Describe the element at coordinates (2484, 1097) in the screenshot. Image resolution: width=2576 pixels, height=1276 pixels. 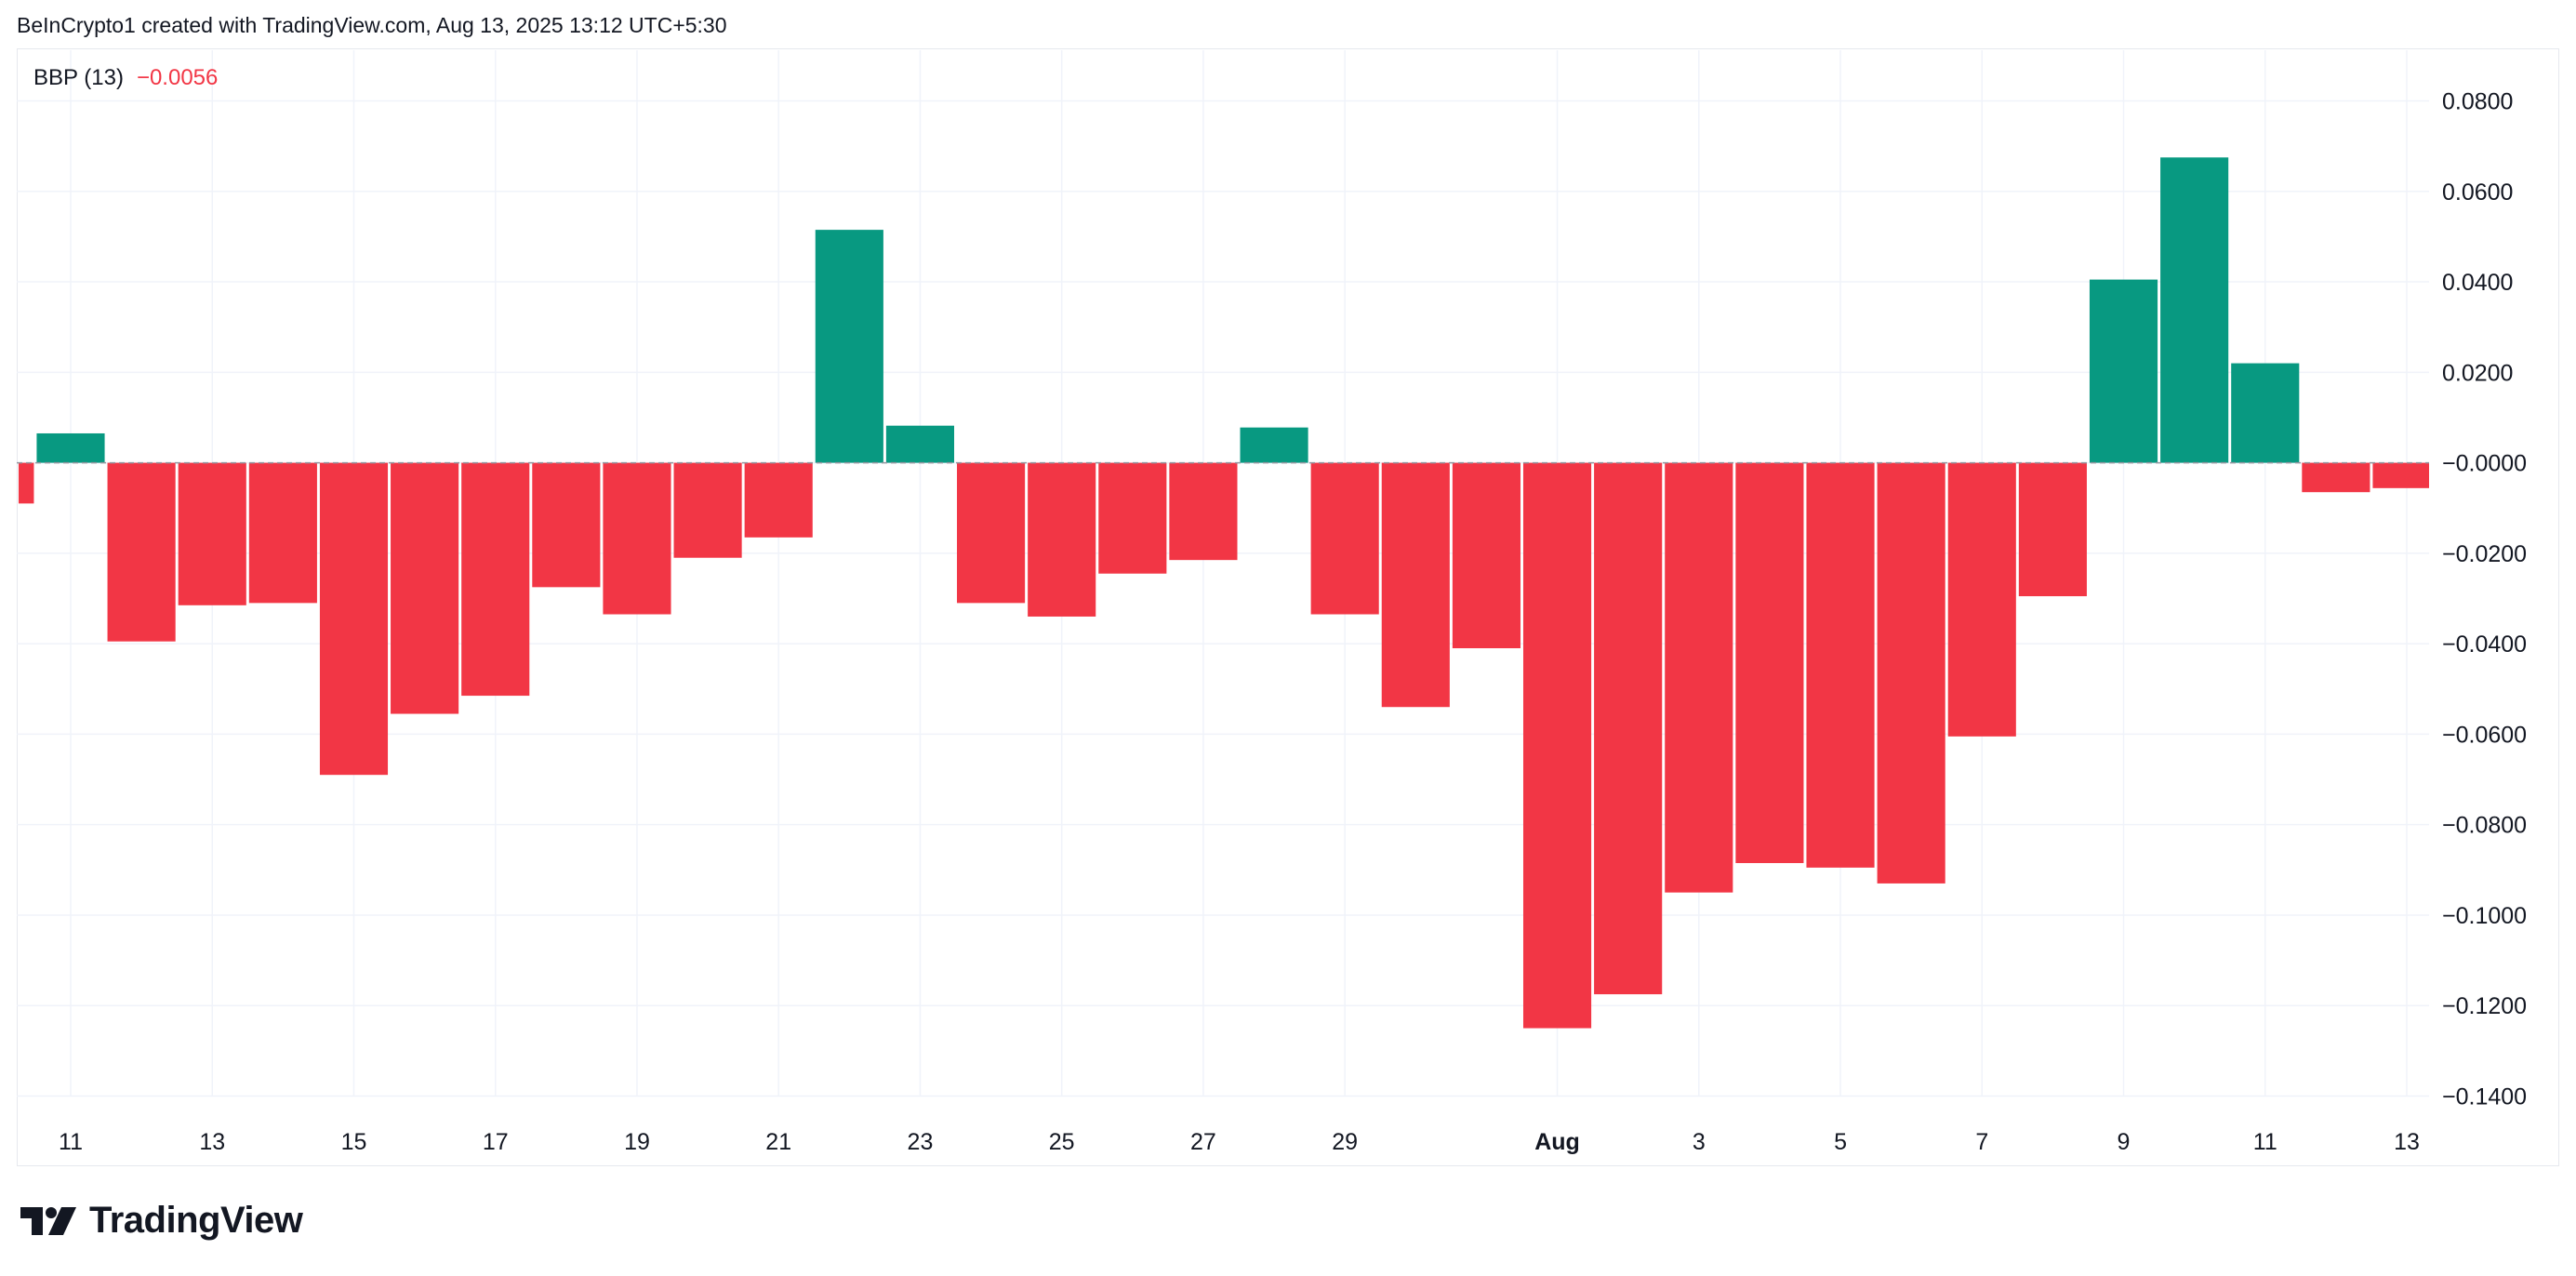
I see `y-tick-label: −0.1400` at that location.